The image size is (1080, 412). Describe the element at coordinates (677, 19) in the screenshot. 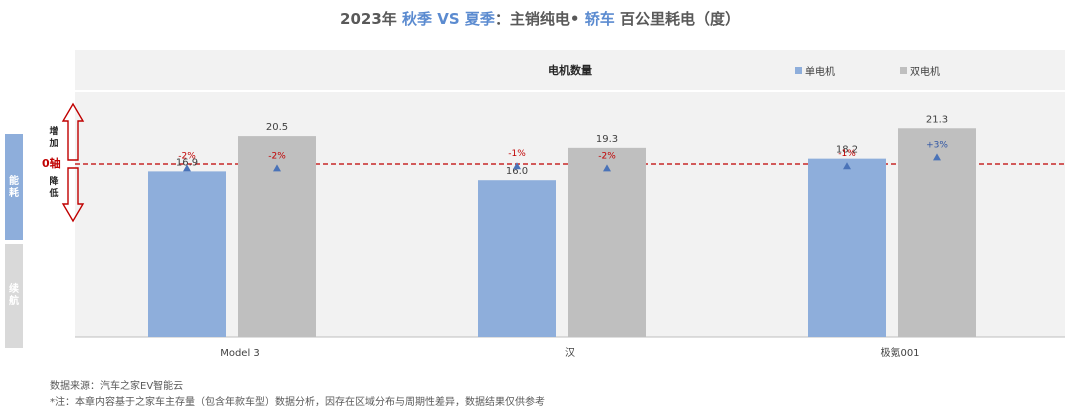

I see `title-unit: 百公里耗电（度）` at that location.